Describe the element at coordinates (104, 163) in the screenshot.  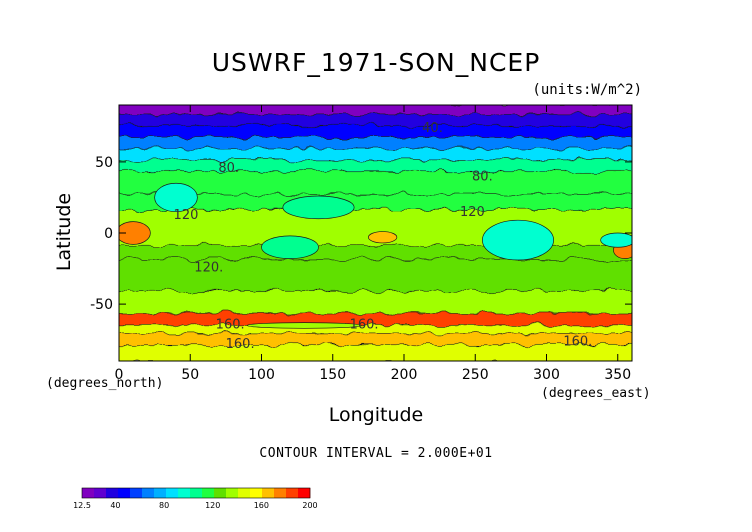
I see `y-tick-label-0: 50` at that location.